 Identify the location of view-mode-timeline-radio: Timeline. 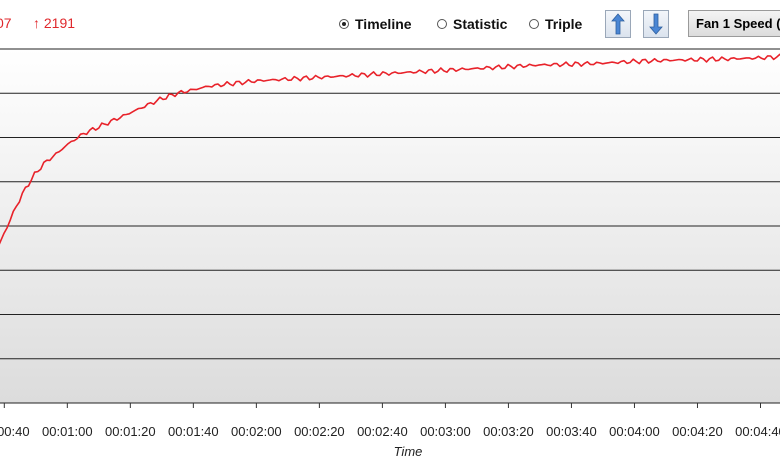
(375, 24).